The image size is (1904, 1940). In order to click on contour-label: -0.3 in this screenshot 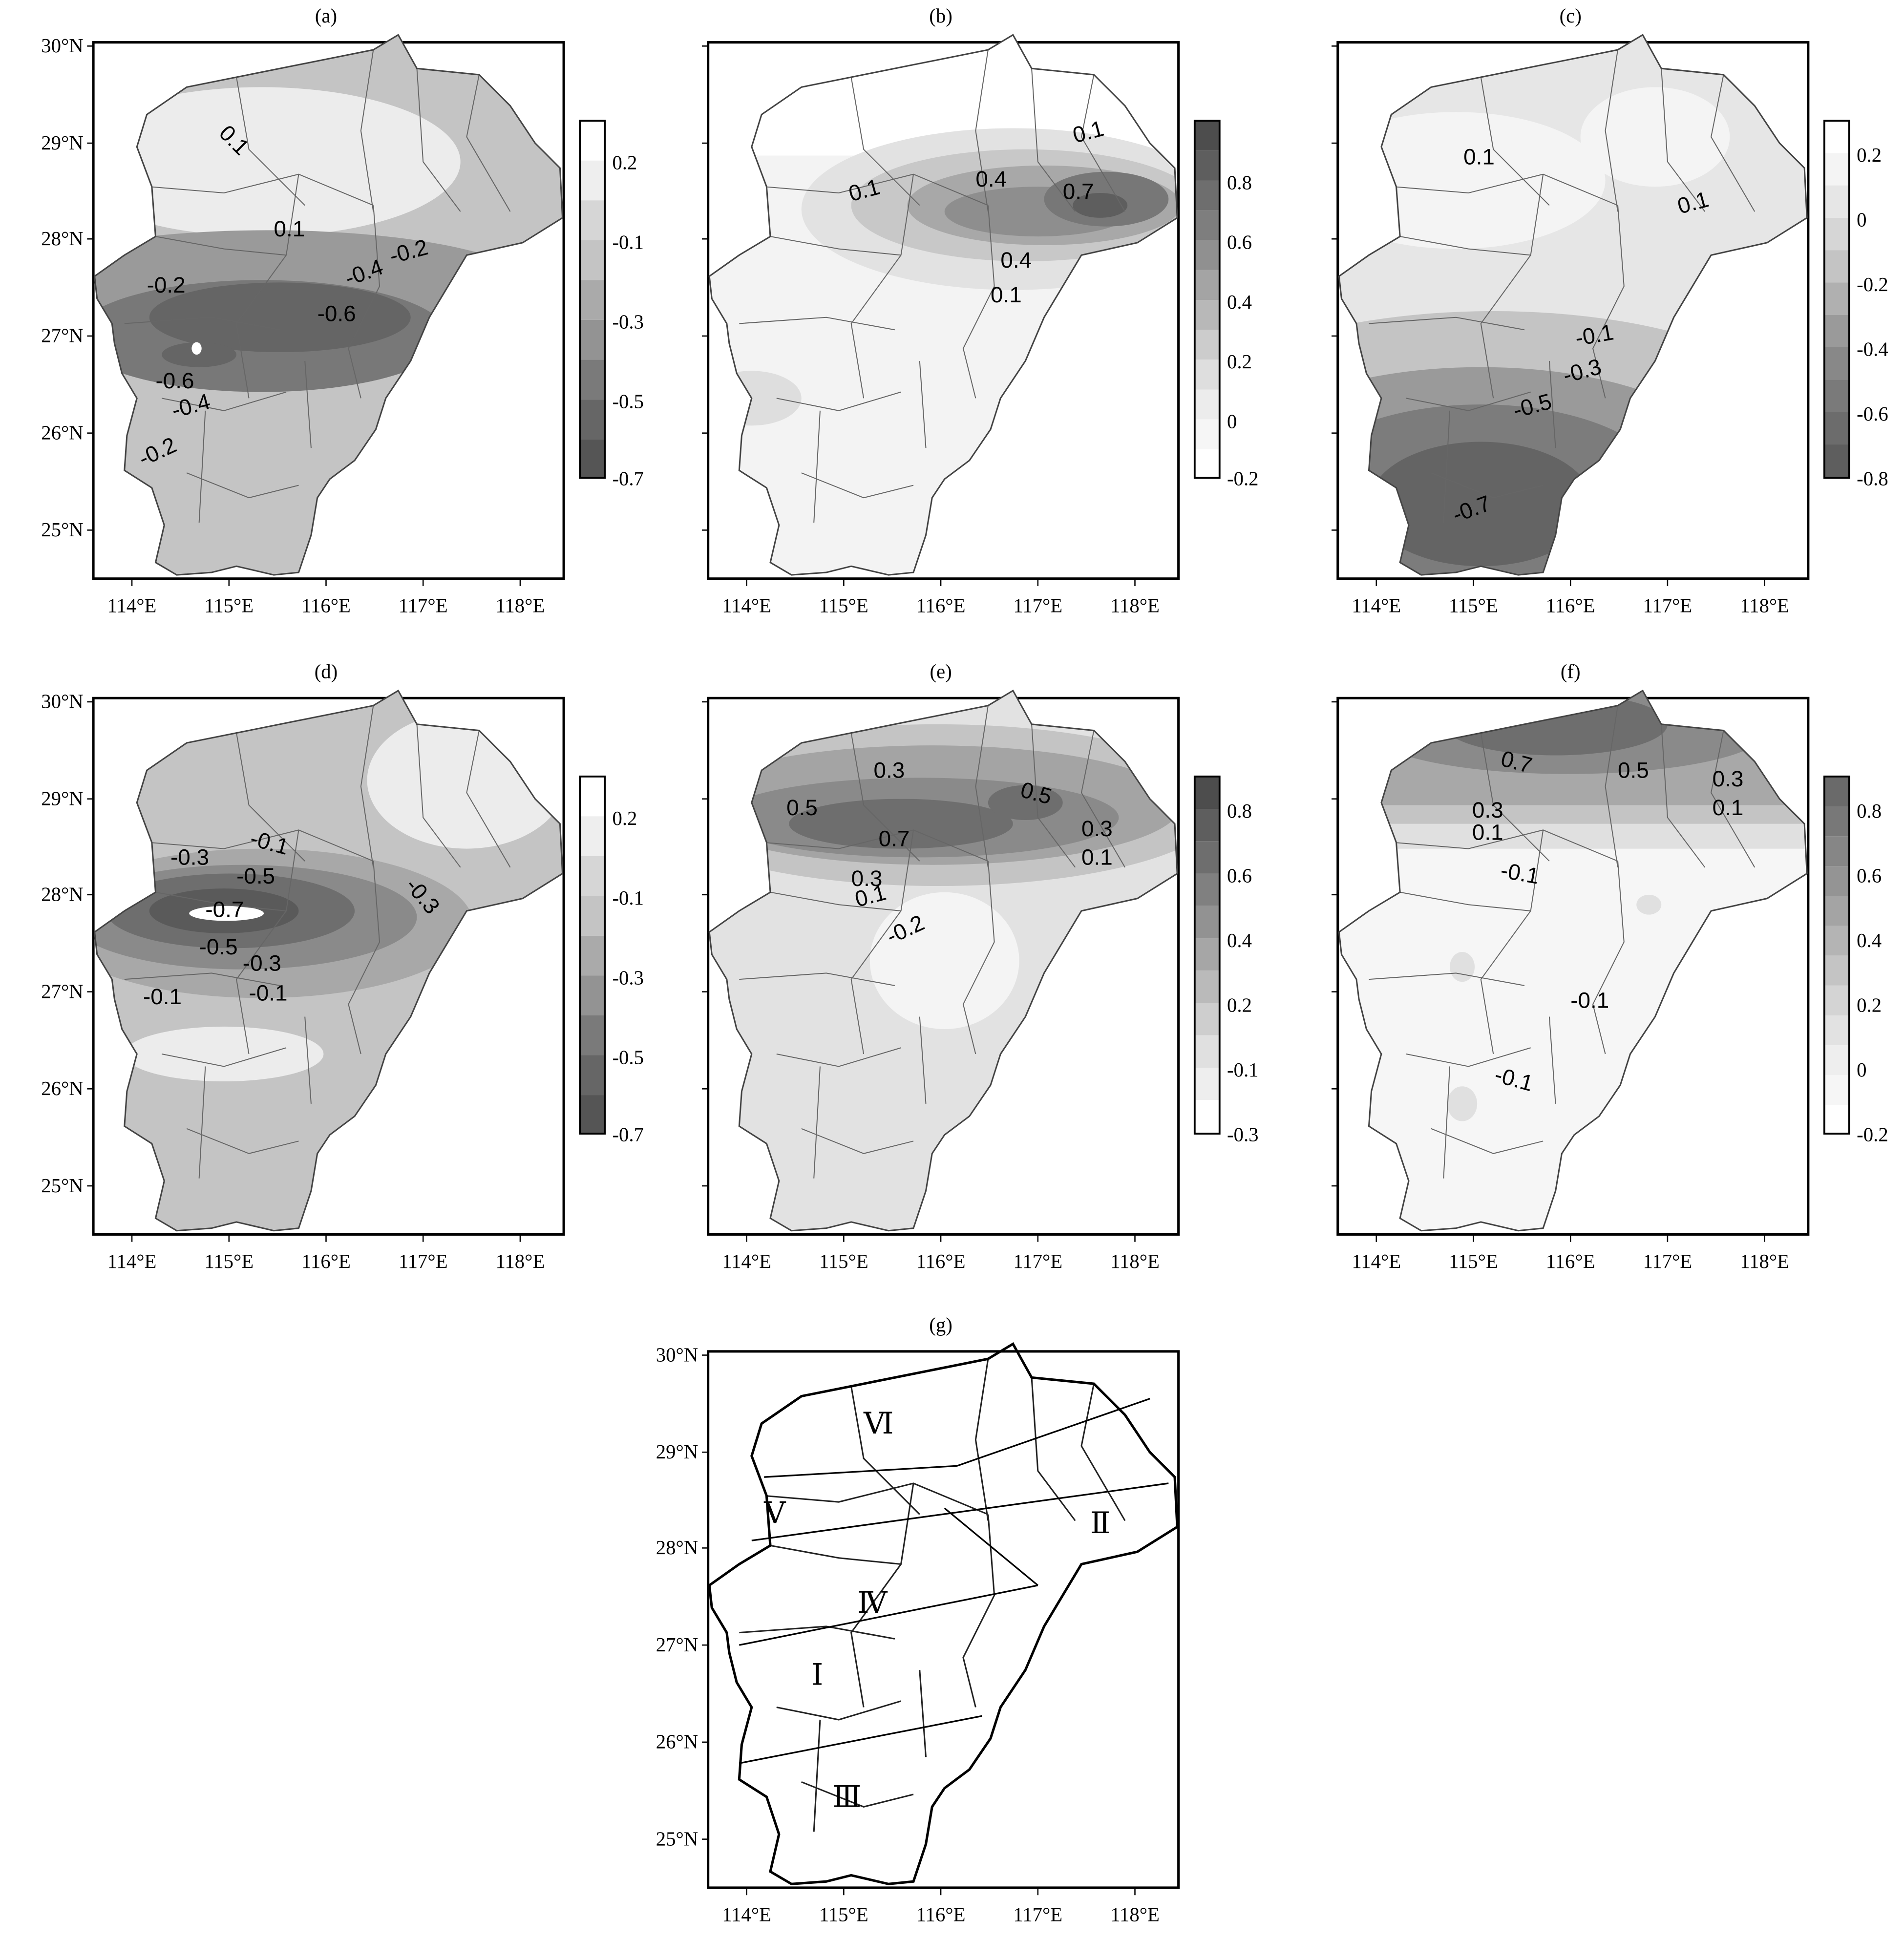, I will do `click(262, 962)`.